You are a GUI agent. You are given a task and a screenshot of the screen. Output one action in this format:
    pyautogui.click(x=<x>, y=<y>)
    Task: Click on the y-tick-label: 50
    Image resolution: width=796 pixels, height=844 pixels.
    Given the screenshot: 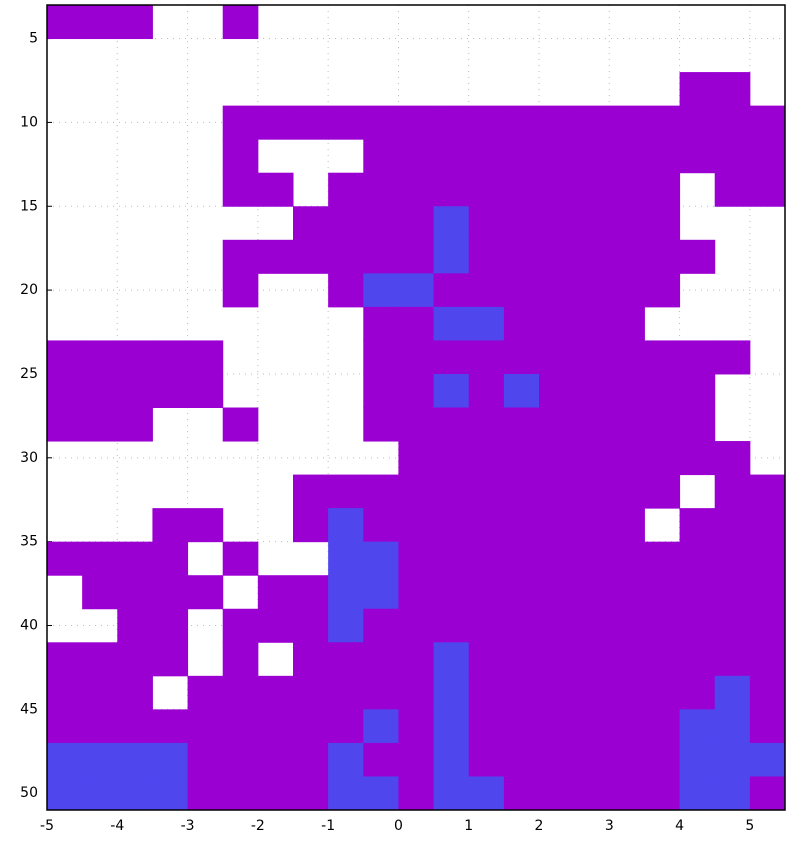 What is the action you would take?
    pyautogui.click(x=29, y=793)
    